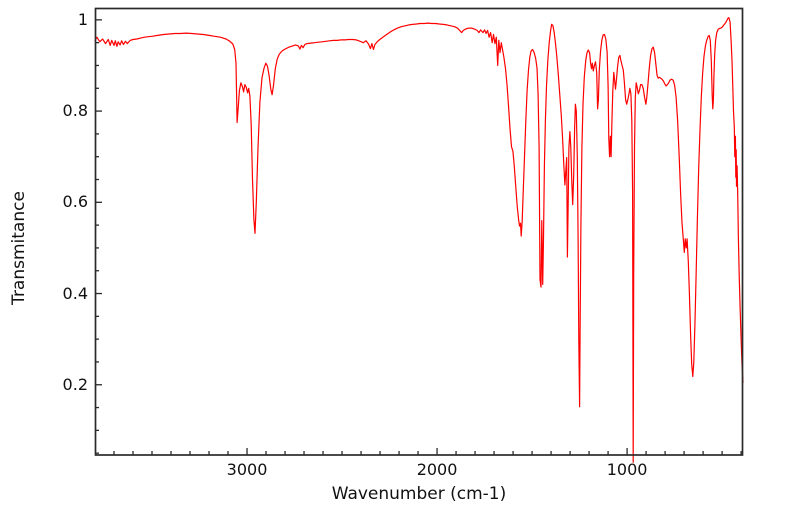  I want to click on y-tick-label: 0.2, so click(75, 384).